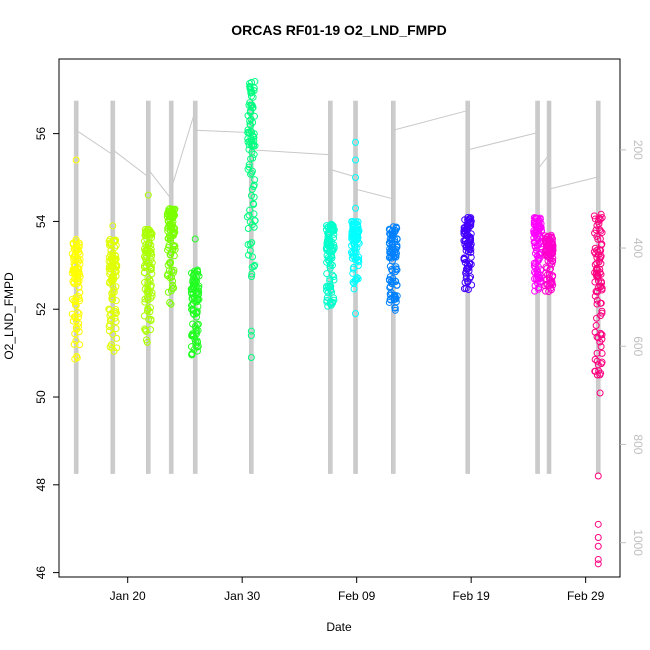 The image size is (650, 650). What do you see at coordinates (339, 627) in the screenshot?
I see `x-axis-label: Date` at bounding box center [339, 627].